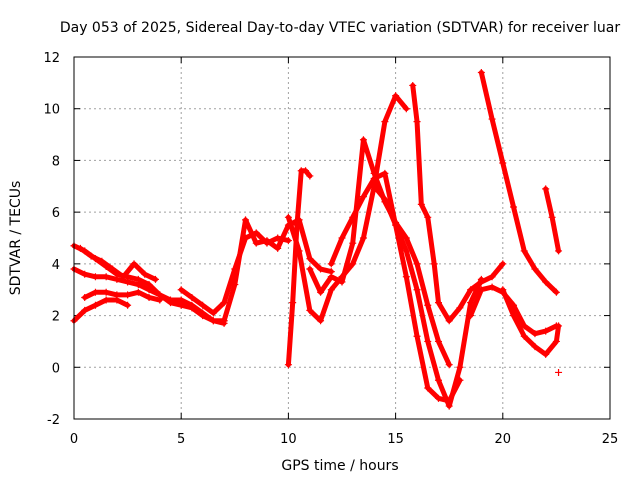 The height and width of the screenshot is (480, 640). I want to click on x-tick-label: 15, so click(395, 439).